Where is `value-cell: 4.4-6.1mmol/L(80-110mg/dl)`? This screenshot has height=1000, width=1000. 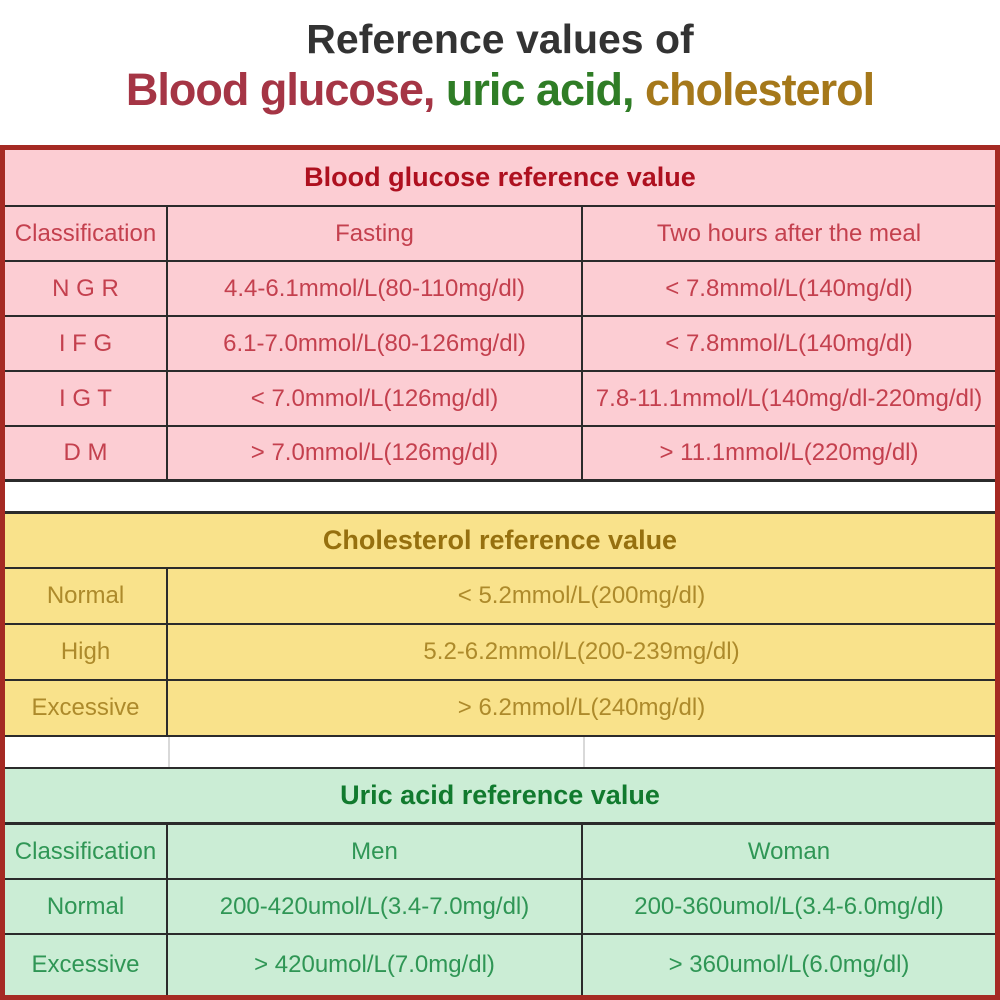
value-cell: 4.4-6.1mmol/L(80-110mg/dl) is located at coordinates (375, 288).